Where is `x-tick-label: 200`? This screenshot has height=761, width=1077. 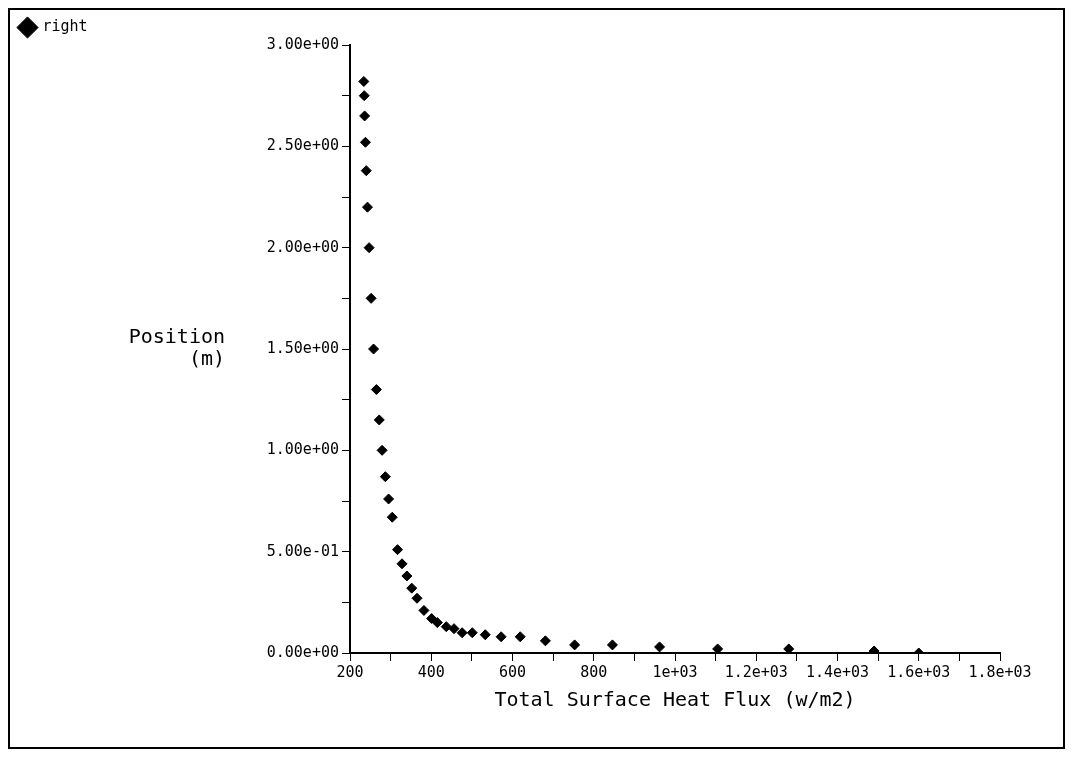
x-tick-label: 200 is located at coordinates (350, 671).